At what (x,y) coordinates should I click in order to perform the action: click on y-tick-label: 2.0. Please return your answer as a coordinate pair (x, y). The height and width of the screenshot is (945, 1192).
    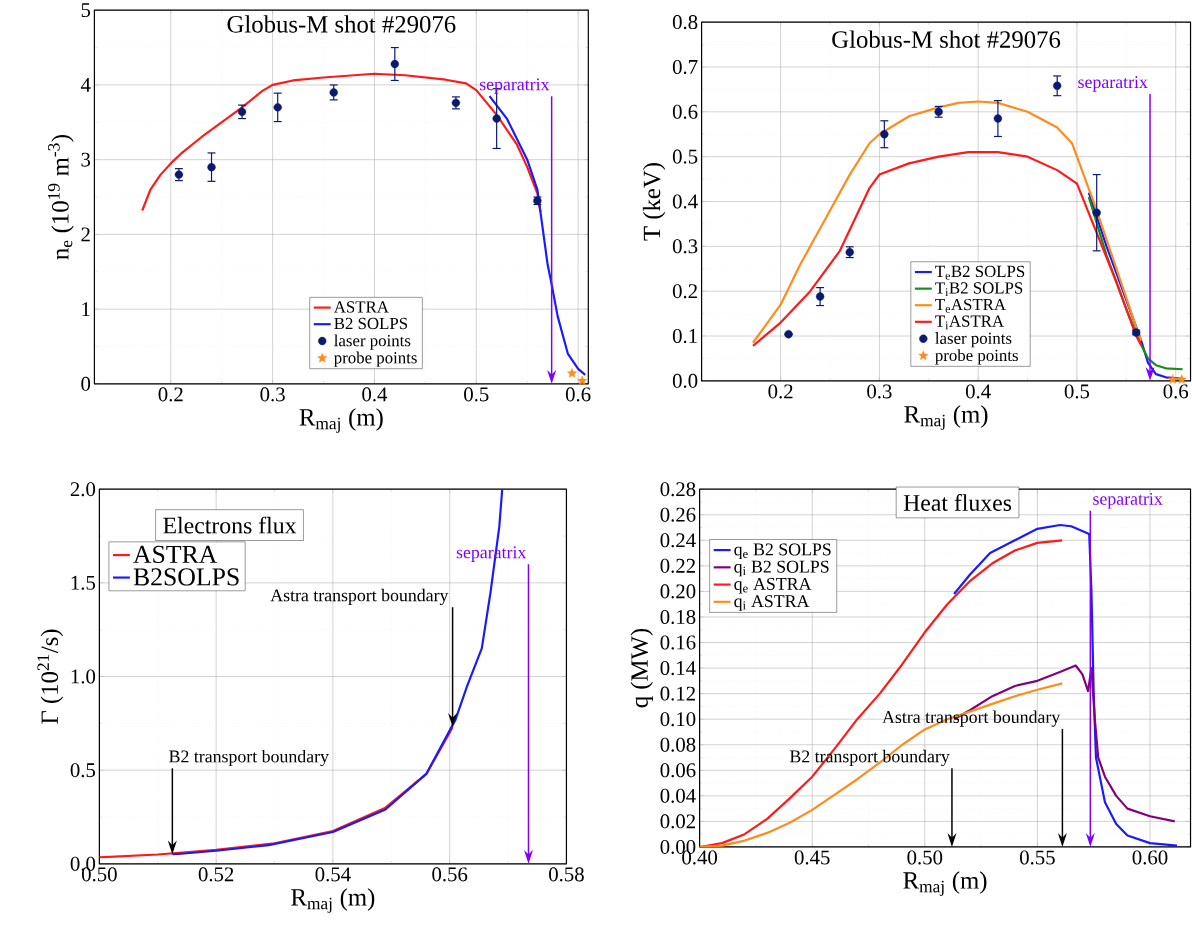
    Looking at the image, I should click on (83, 489).